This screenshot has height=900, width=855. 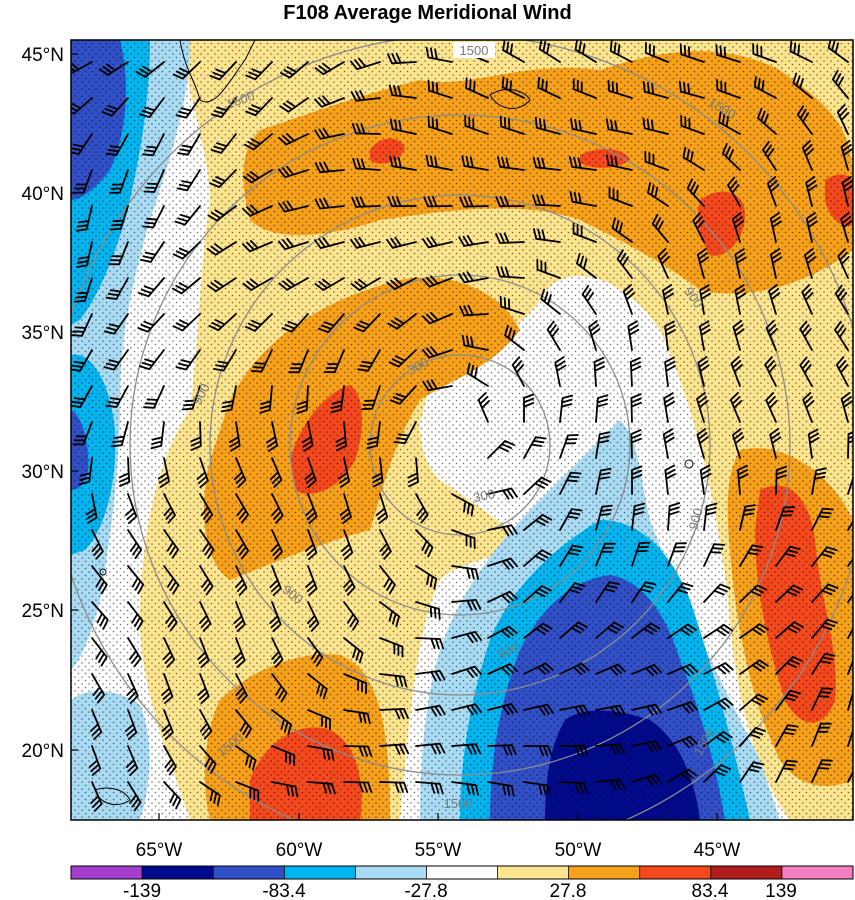 I want to click on lat-label-20n: 20°N, so click(x=43, y=751).